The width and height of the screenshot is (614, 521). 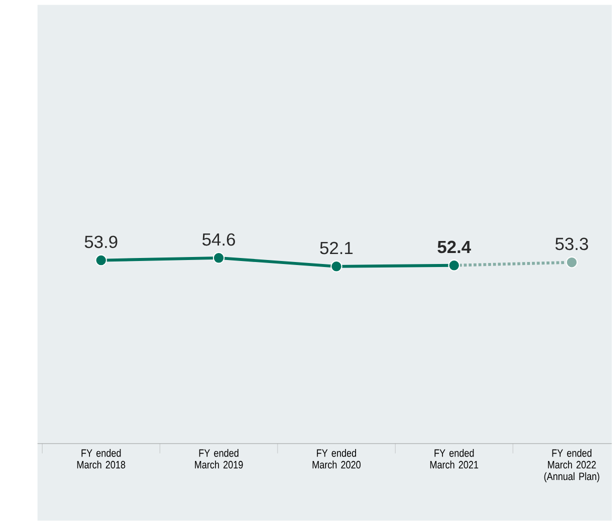 I want to click on data-label: 54.6, so click(x=218, y=240).